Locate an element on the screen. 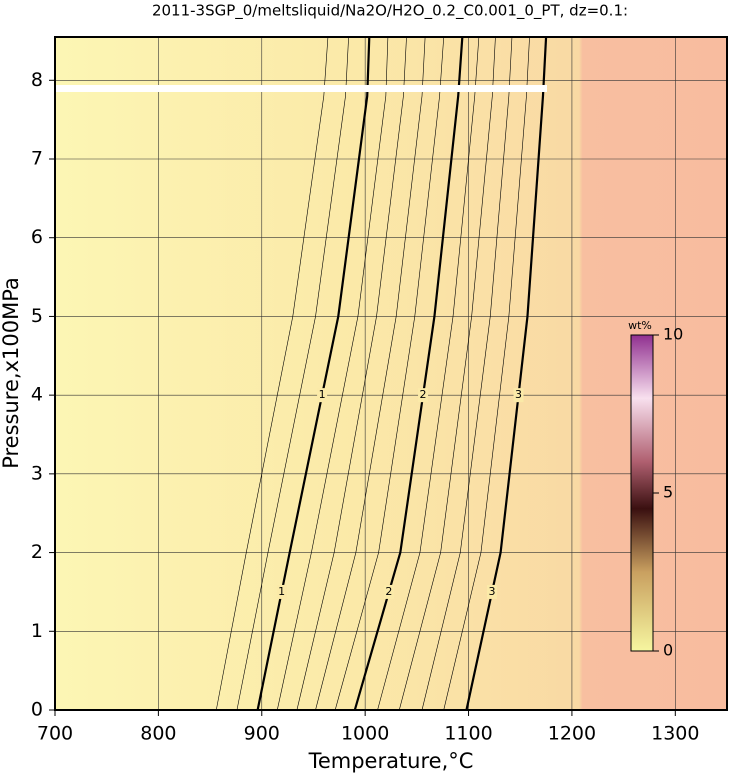 This screenshot has width=734, height=776. y-tick-label: 8 is located at coordinates (37, 80).